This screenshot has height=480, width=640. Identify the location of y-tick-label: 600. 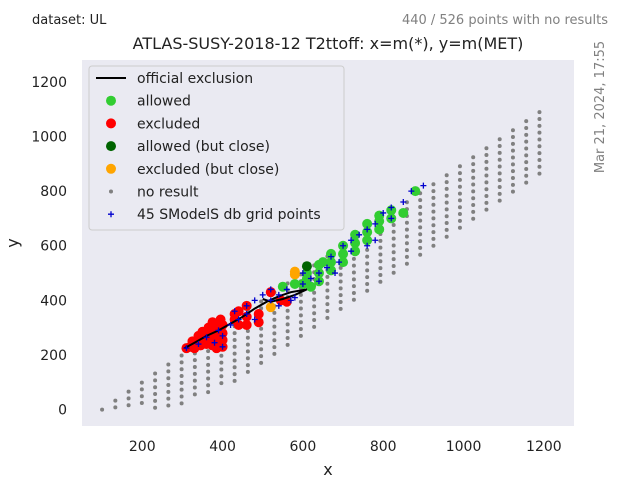
(53, 247).